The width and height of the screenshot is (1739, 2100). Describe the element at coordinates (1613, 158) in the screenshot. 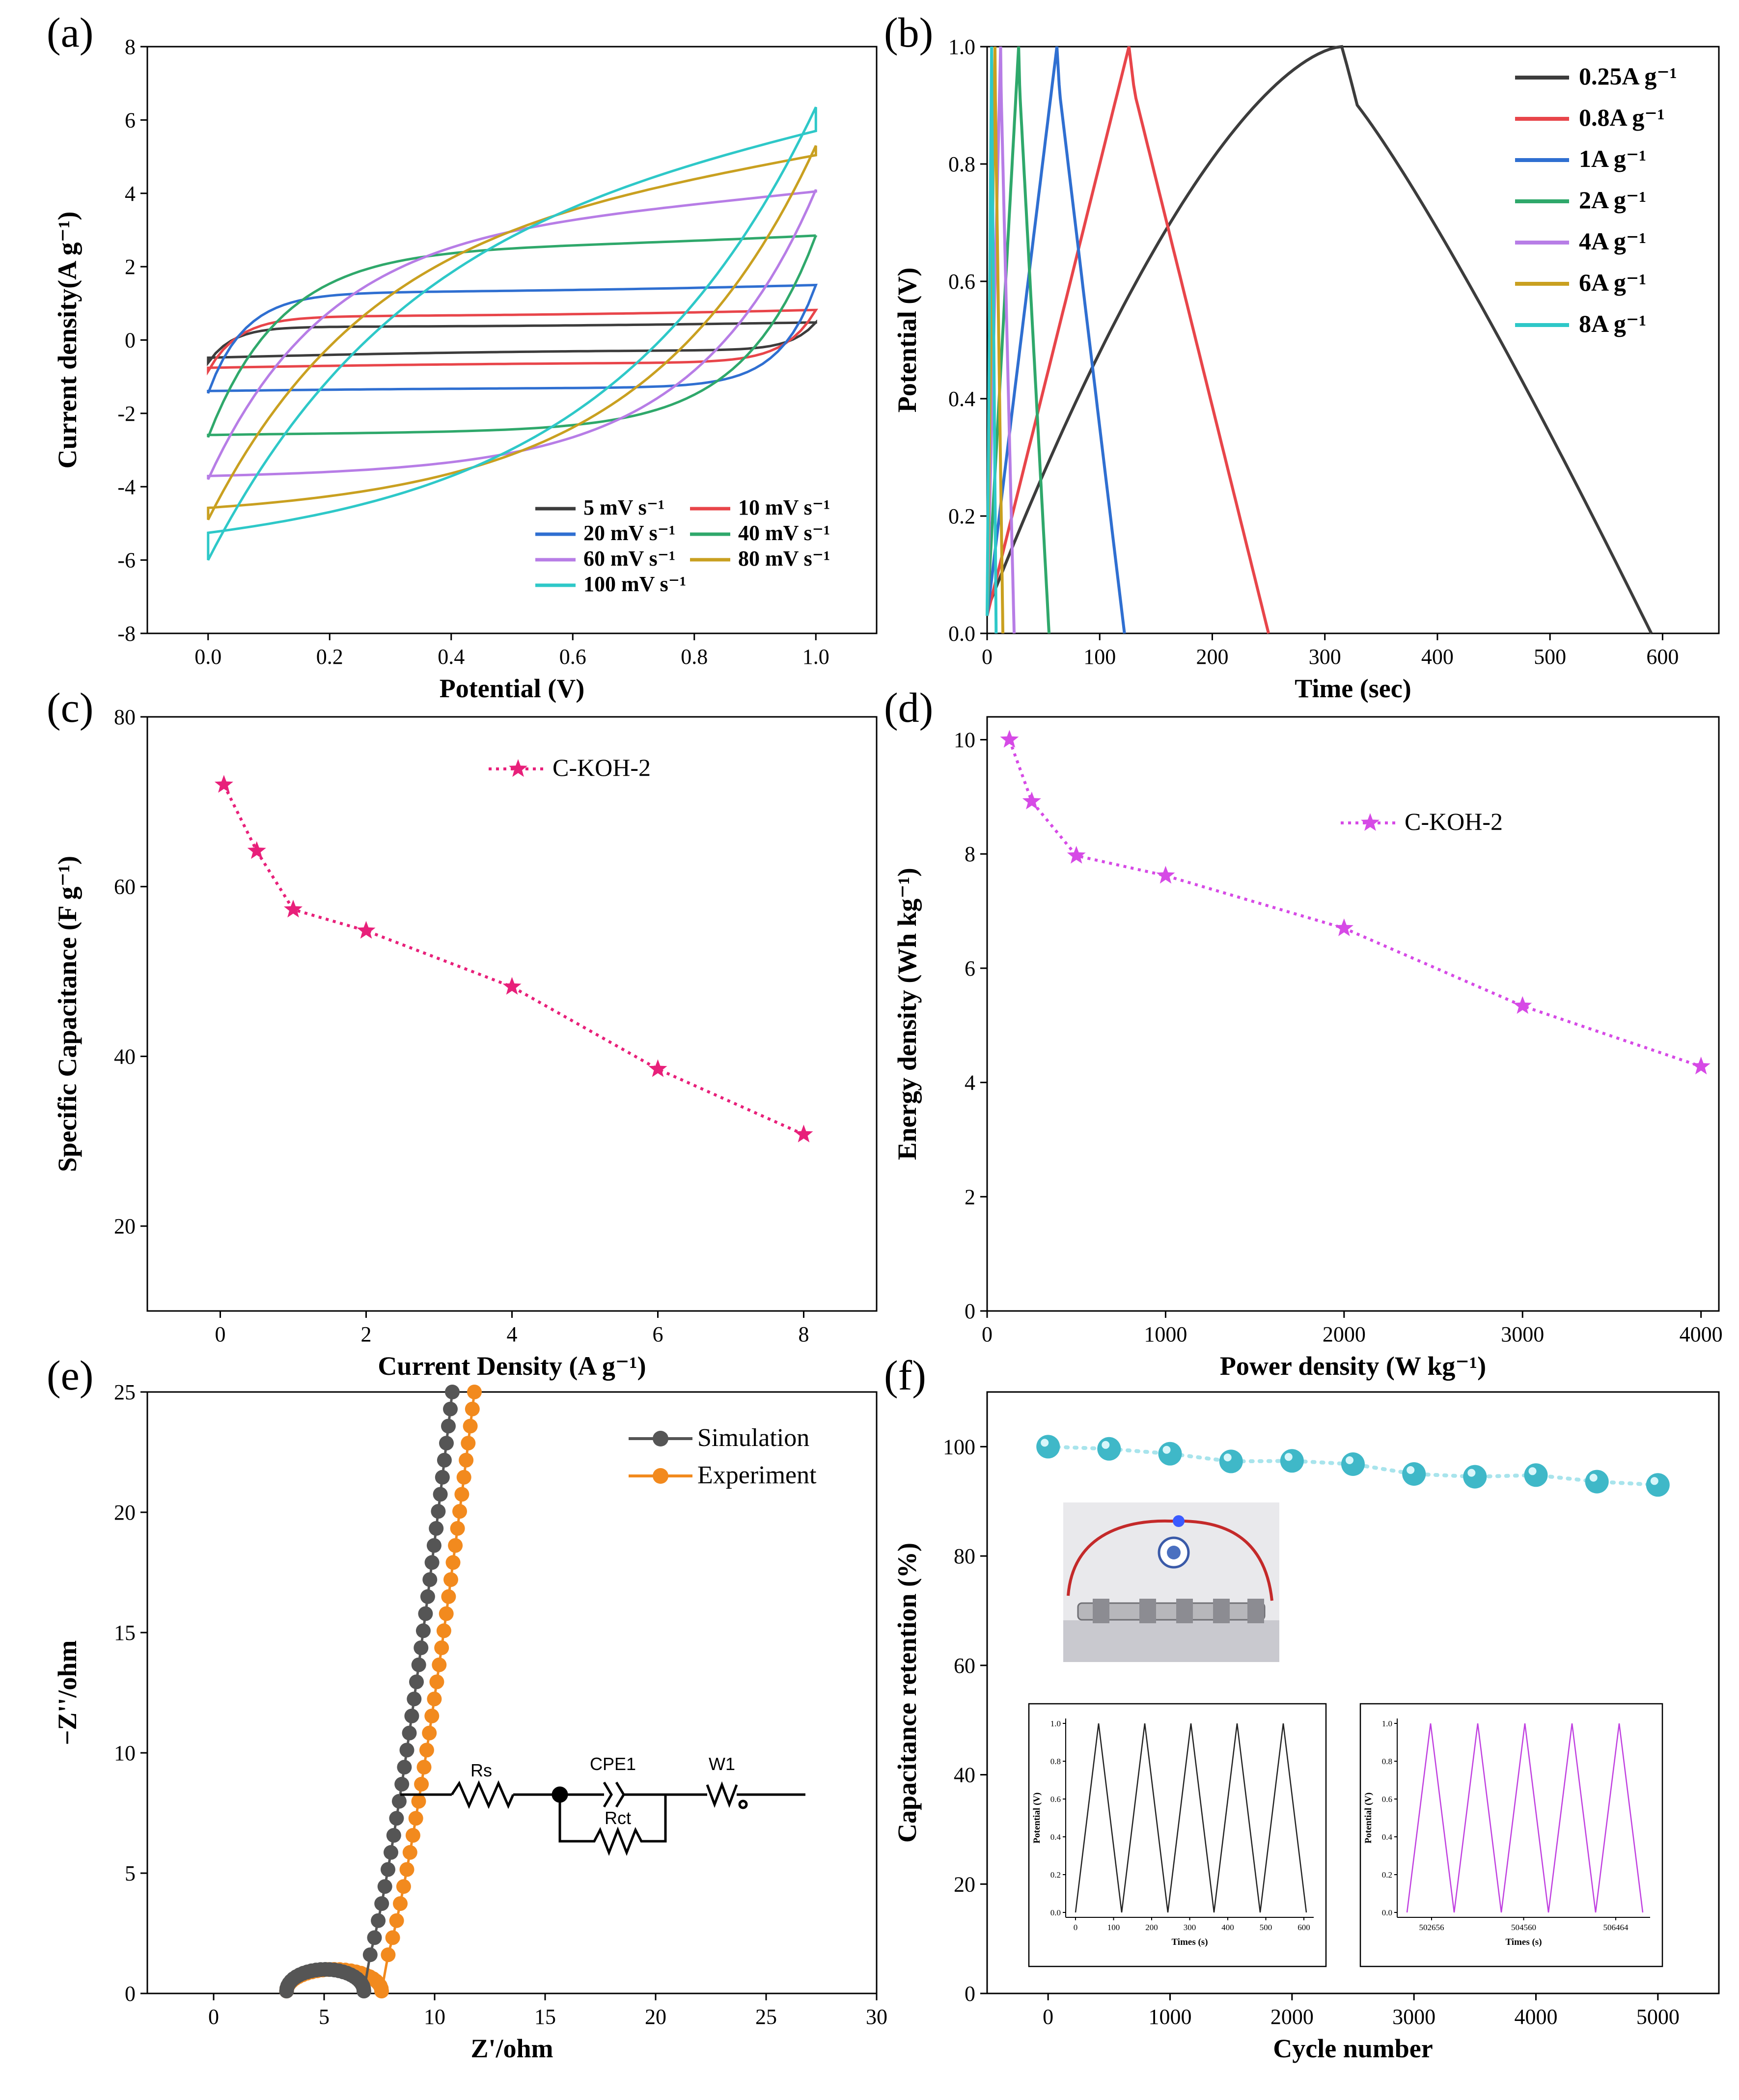

I see `legend-label: 1A g⁻¹` at that location.